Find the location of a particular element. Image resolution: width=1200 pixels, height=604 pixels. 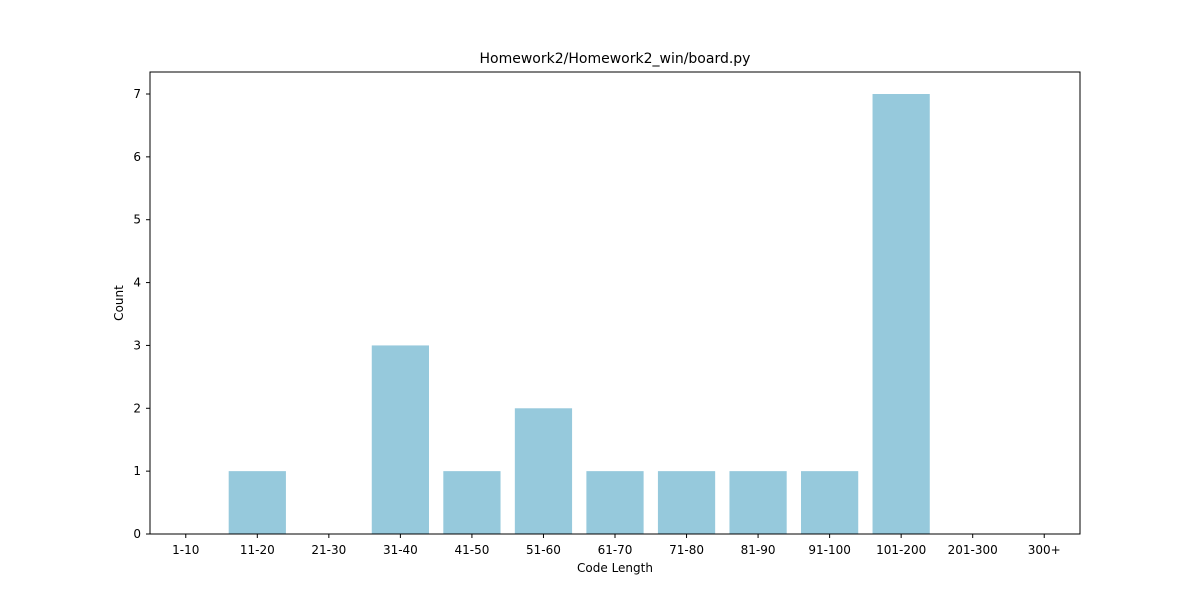

y-tick-label: 7 is located at coordinates (137, 94).